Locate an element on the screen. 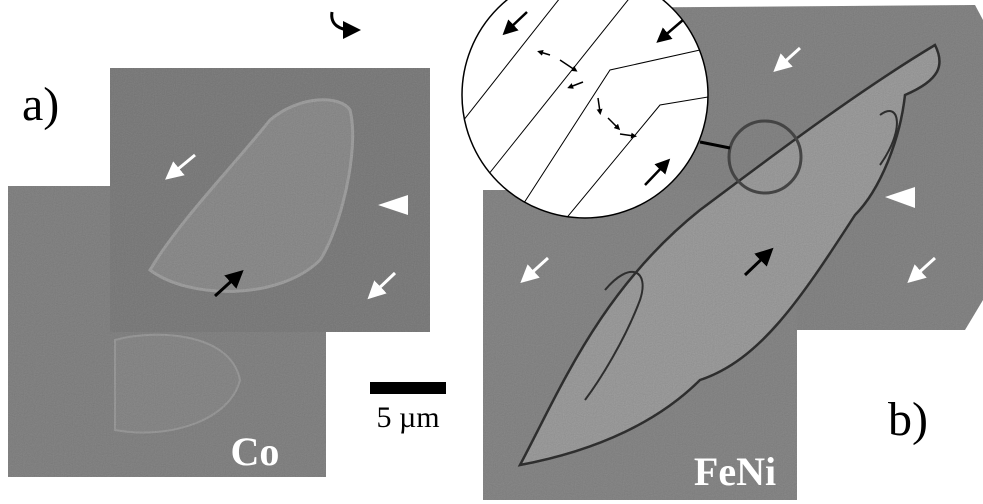 This screenshot has height=504, width=983. co-arrows is located at coordinates (286, 226).